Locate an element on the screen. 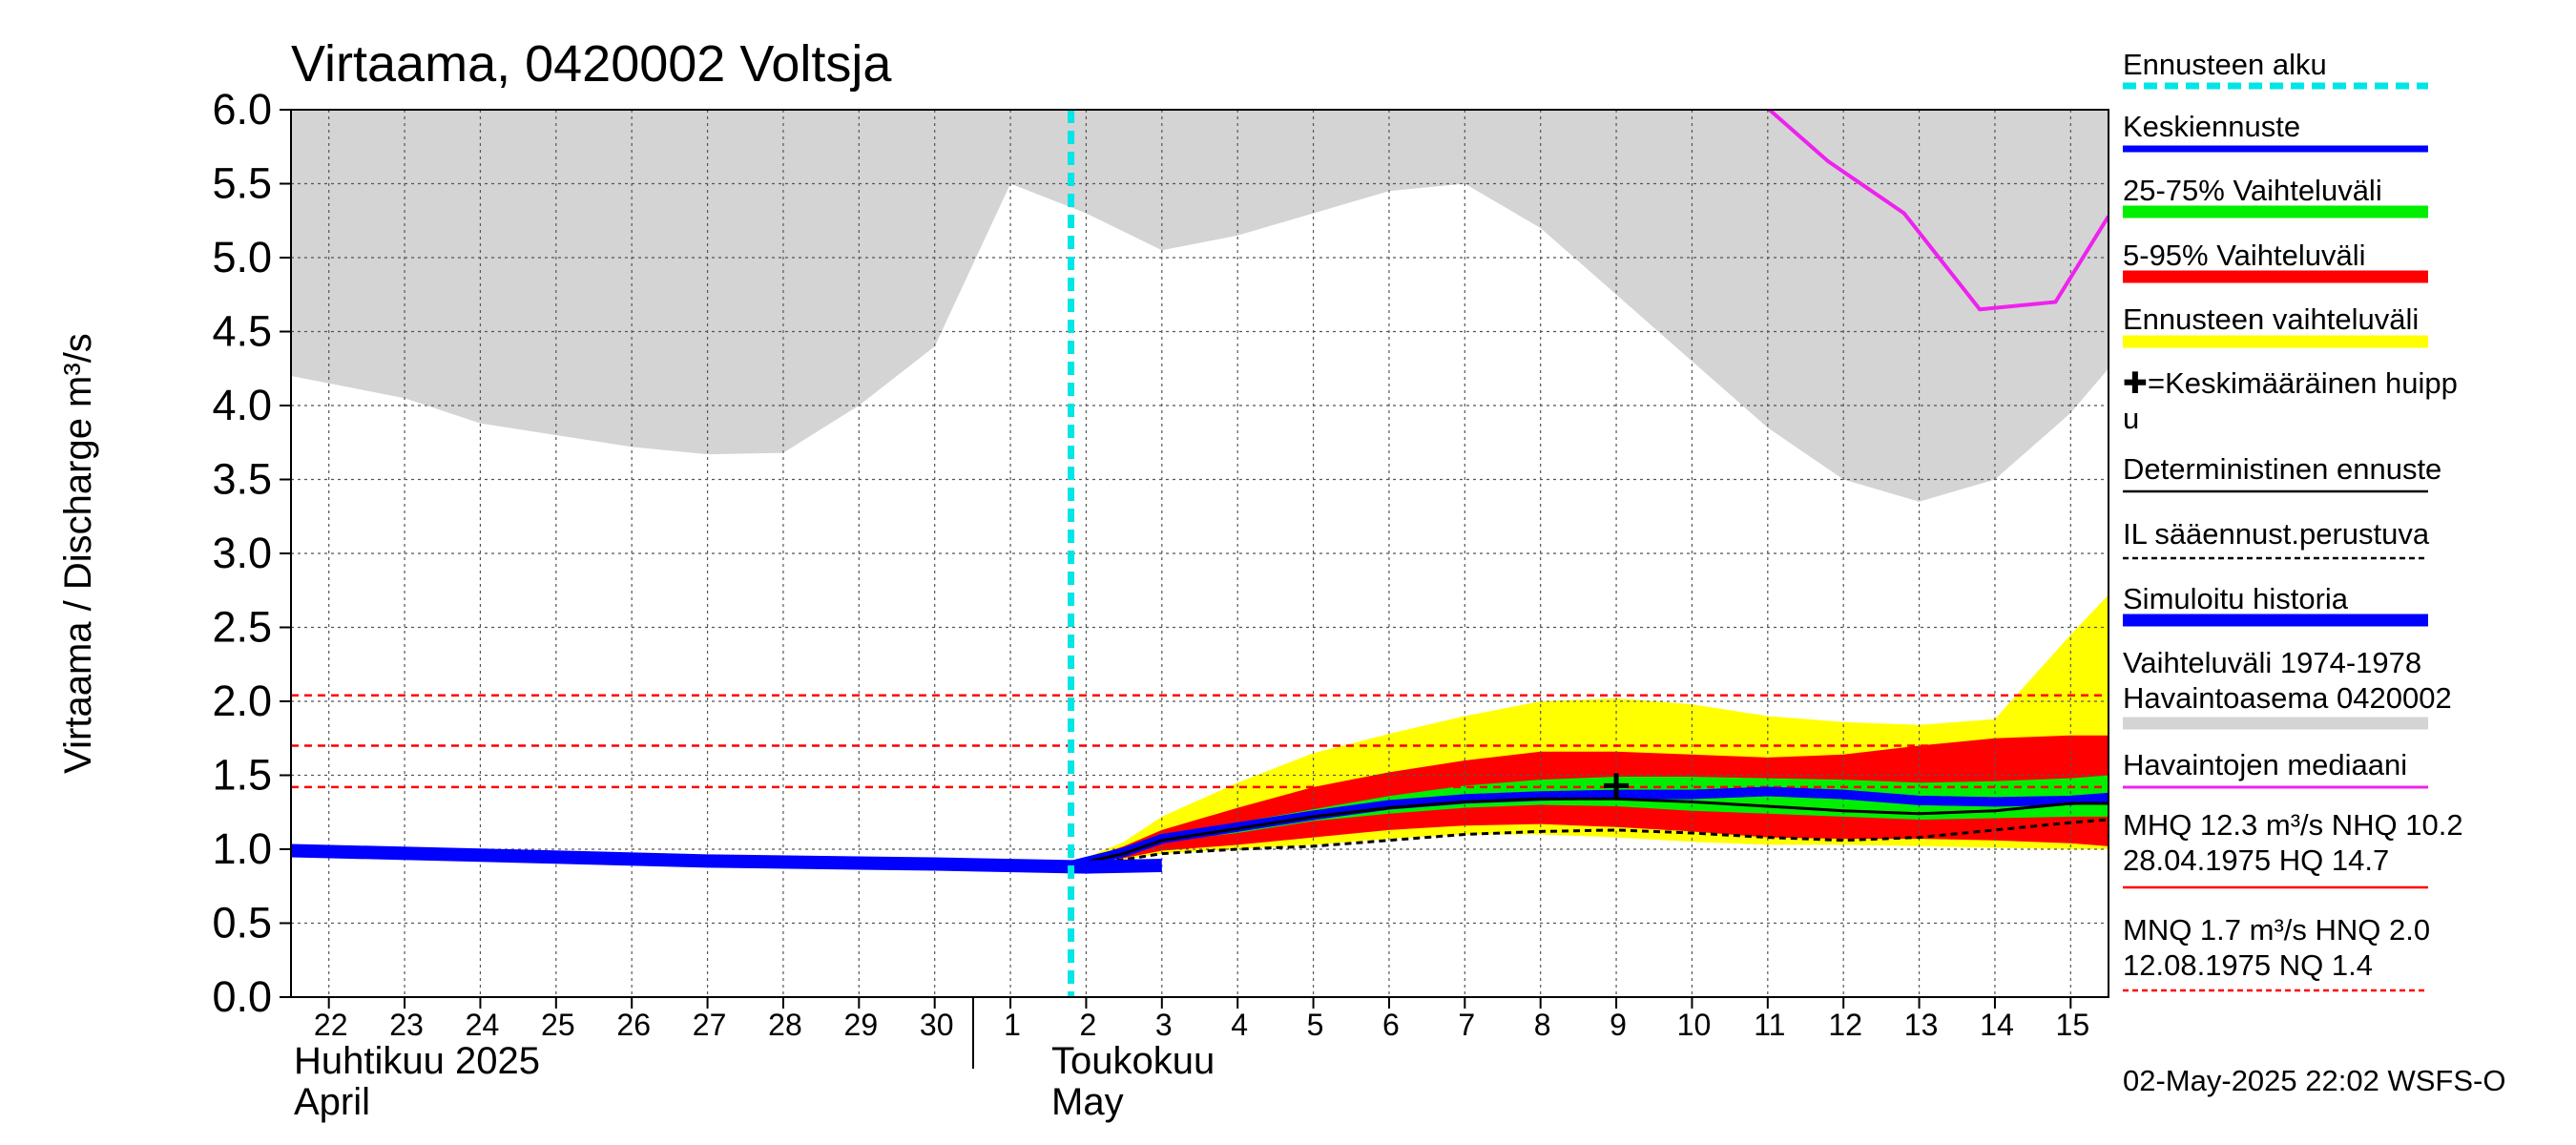  legend-label-historical: Vaihteluväli 1974-1978 is located at coordinates (2272, 663).